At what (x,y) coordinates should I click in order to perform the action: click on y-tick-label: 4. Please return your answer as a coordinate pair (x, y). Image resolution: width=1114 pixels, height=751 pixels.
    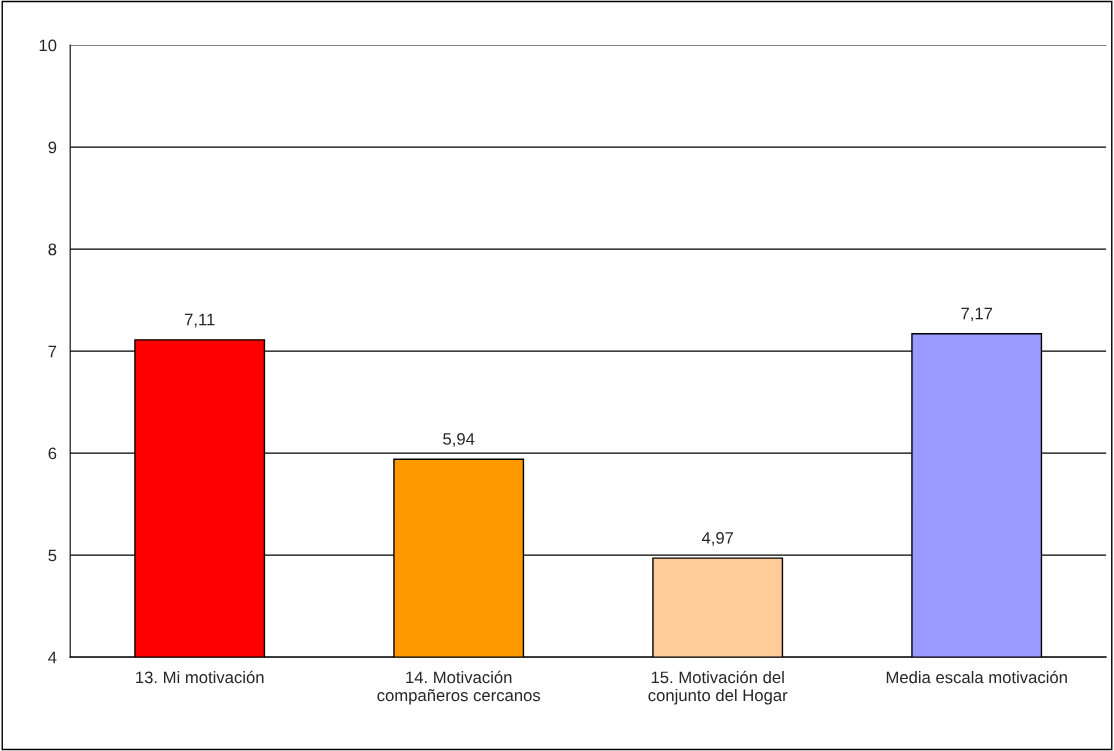
    Looking at the image, I should click on (52, 657).